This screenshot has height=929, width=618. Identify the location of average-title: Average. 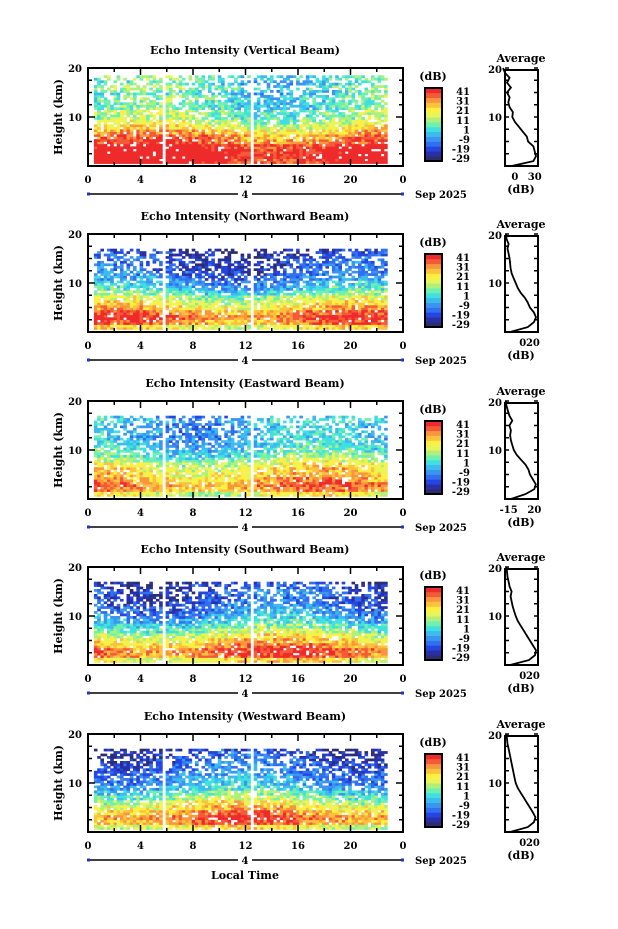
(520, 58).